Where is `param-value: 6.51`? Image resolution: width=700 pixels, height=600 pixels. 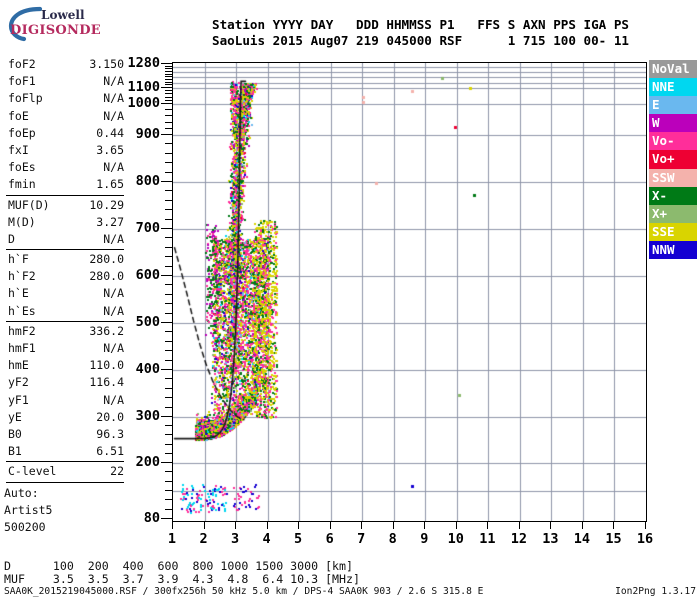 param-value: 6.51 is located at coordinates (110, 451).